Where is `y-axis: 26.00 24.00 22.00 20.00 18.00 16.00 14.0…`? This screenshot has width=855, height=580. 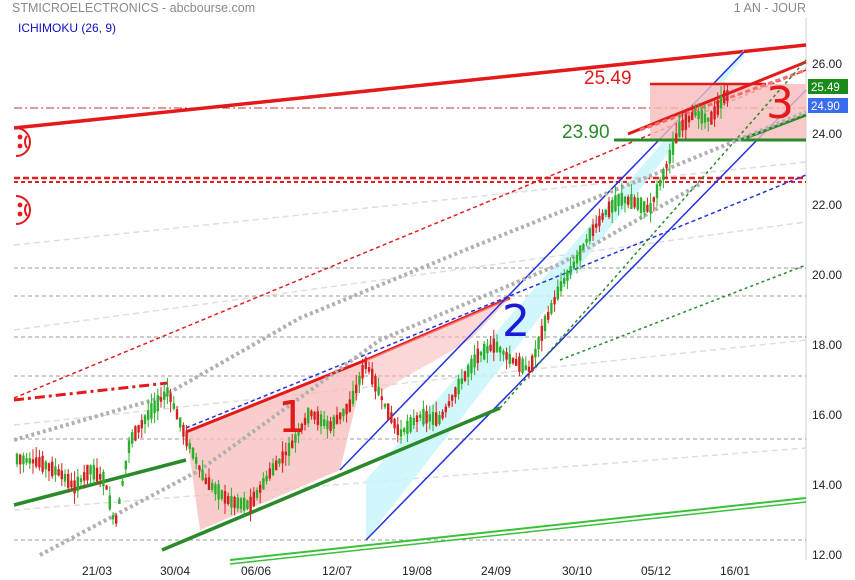
y-axis: 26.00 24.00 22.00 20.00 18.00 16.00 14.0… is located at coordinates (827, 309).